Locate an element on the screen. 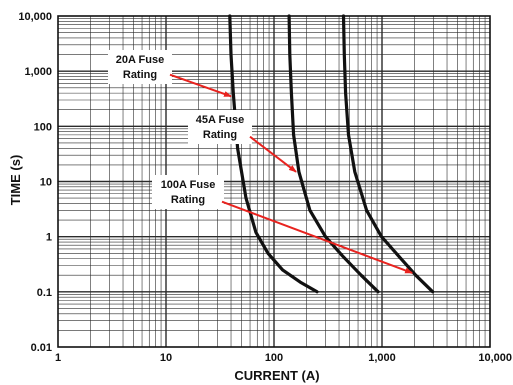 The height and width of the screenshot is (385, 513). y-tick-label: 1,000 is located at coordinates (38, 72).